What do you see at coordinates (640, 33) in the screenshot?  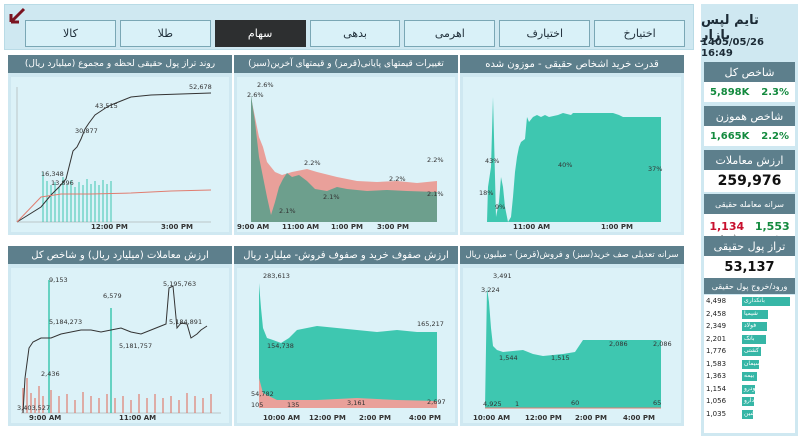 I see `tab-call-options: اختیارخ` at bounding box center [640, 33].